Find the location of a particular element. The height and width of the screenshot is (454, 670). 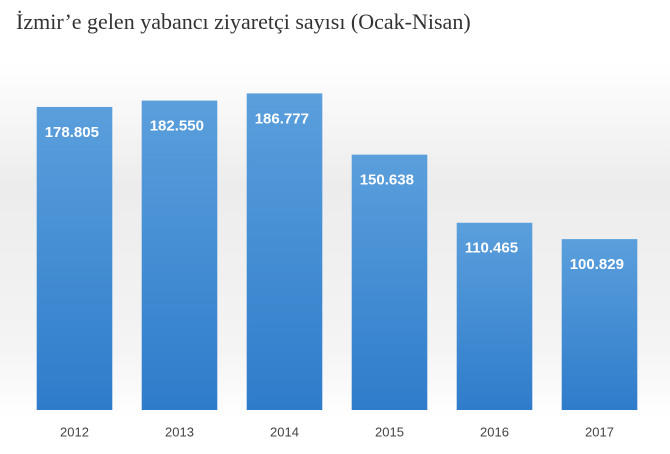

x-tick-label: 2013 is located at coordinates (179, 431).